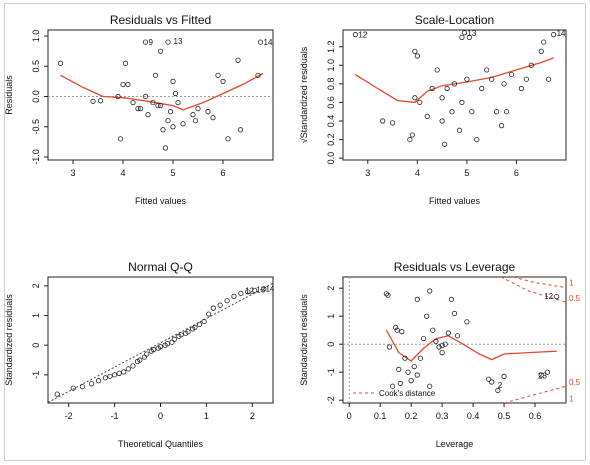 This screenshot has width=590, height=465. Describe the element at coordinates (9, 95) in the screenshot. I see `chart-rvf-y-axis-label: Residuals` at that location.